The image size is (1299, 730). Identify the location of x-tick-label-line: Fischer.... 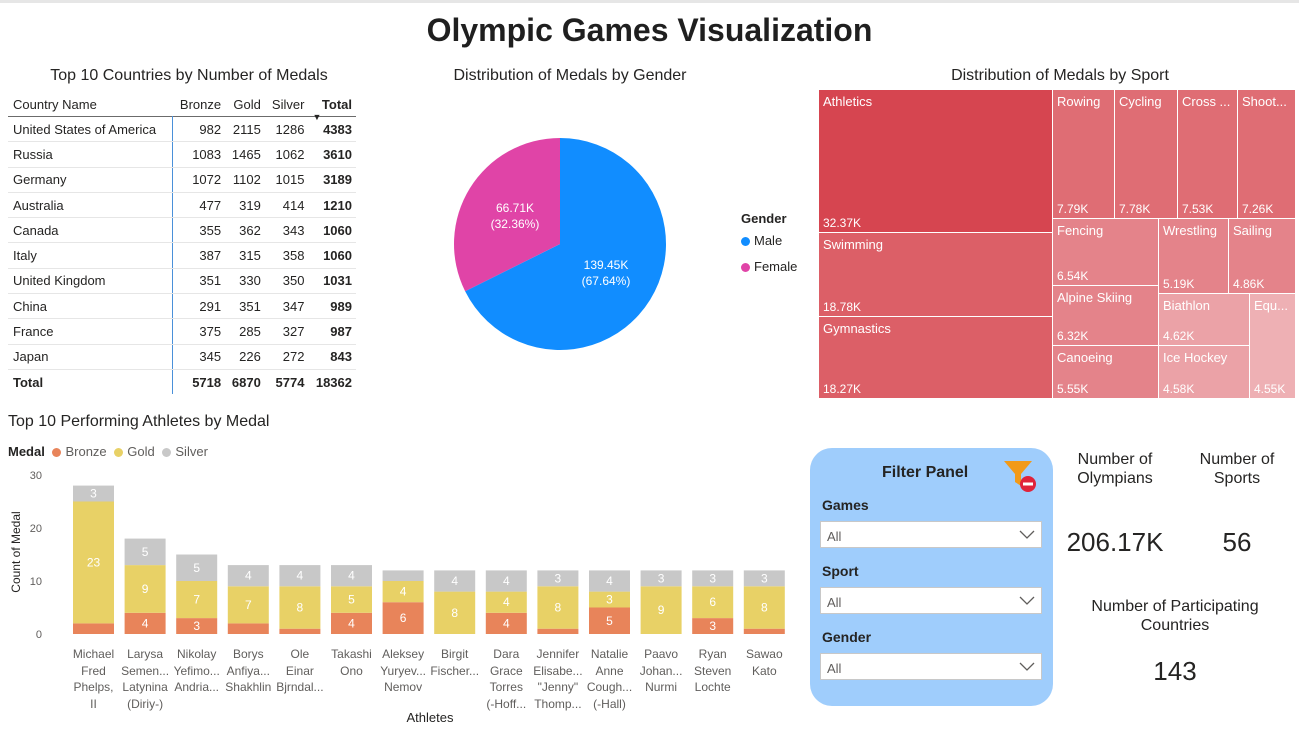
(455, 670).